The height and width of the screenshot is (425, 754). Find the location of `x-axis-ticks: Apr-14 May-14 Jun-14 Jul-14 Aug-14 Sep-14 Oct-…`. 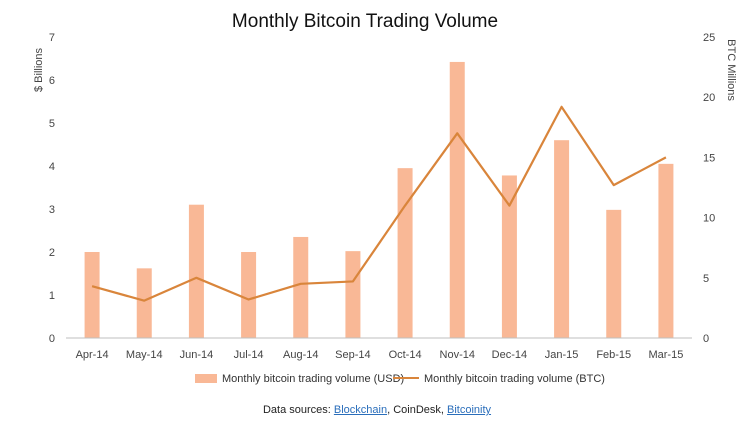

x-axis-ticks: Apr-14 May-14 Jun-14 Jul-14 Aug-14 Sep-14 Oct-… is located at coordinates (380, 355).